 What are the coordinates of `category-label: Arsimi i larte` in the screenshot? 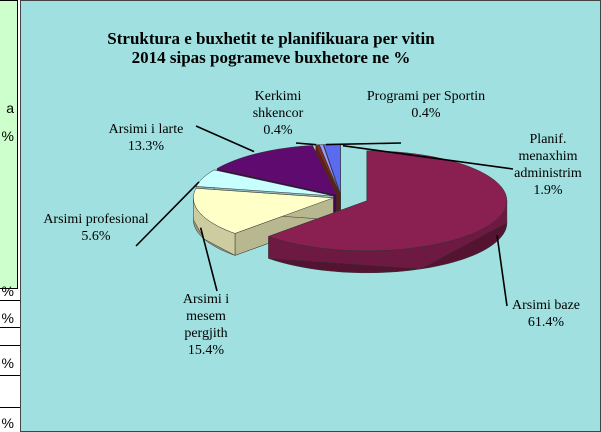 It's located at (146, 129).